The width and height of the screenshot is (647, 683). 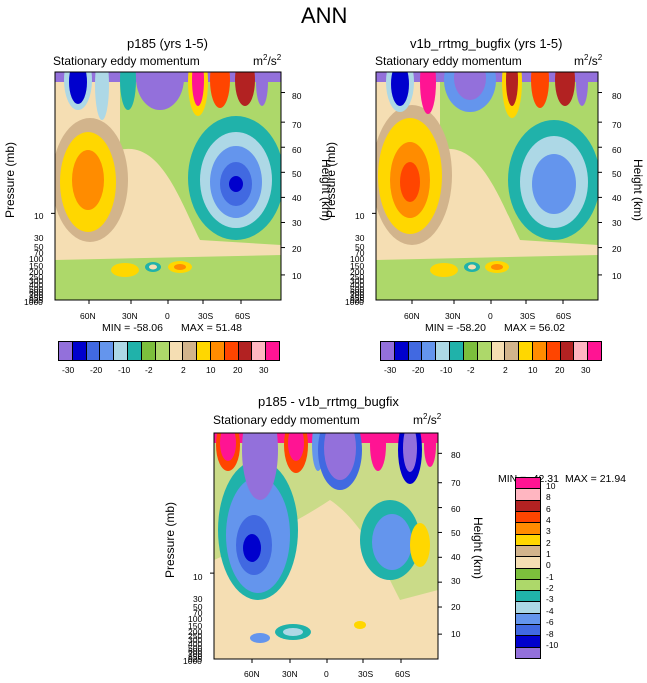 I want to click on p3-ptick: 150, so click(x=195, y=626).